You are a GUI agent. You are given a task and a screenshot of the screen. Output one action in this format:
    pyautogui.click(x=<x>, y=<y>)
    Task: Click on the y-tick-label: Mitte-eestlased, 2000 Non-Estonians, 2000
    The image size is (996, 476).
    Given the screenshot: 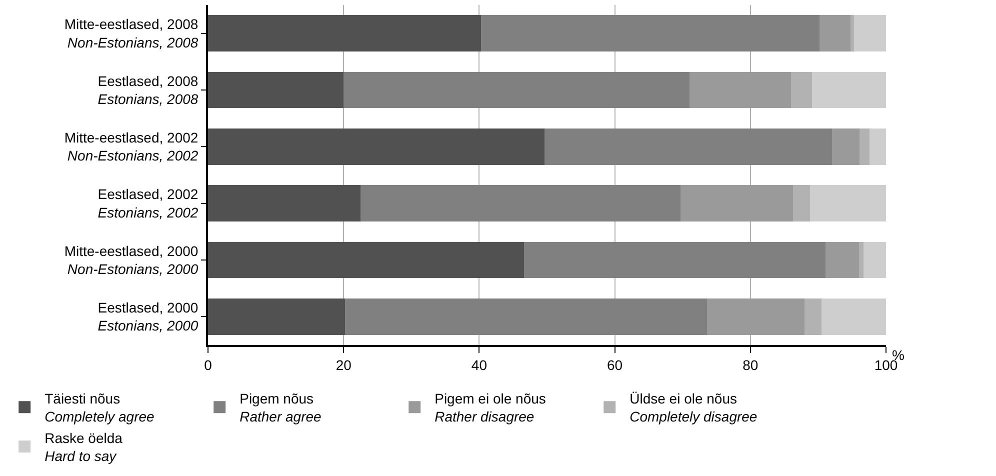 What is the action you would take?
    pyautogui.click(x=131, y=259)
    